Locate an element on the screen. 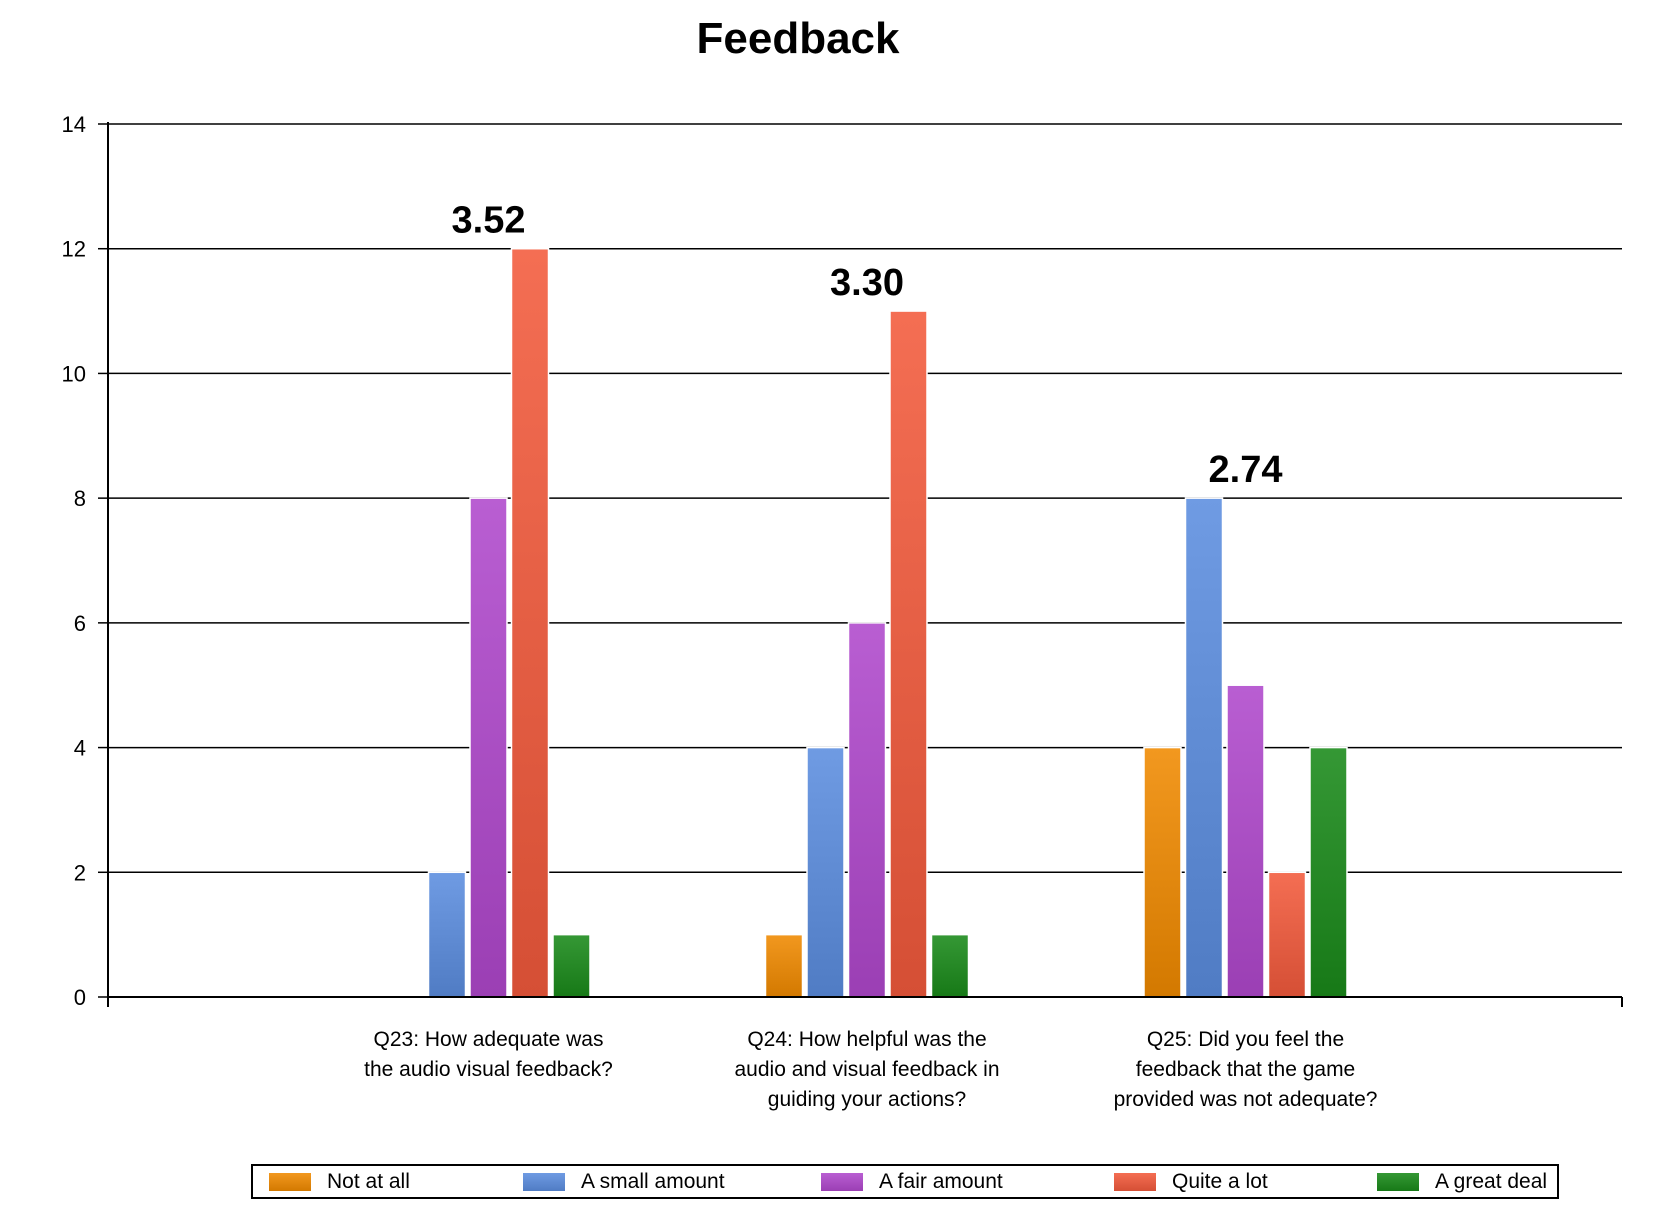 This screenshot has width=1654, height=1218. y-tick-label: 0 is located at coordinates (80, 997).